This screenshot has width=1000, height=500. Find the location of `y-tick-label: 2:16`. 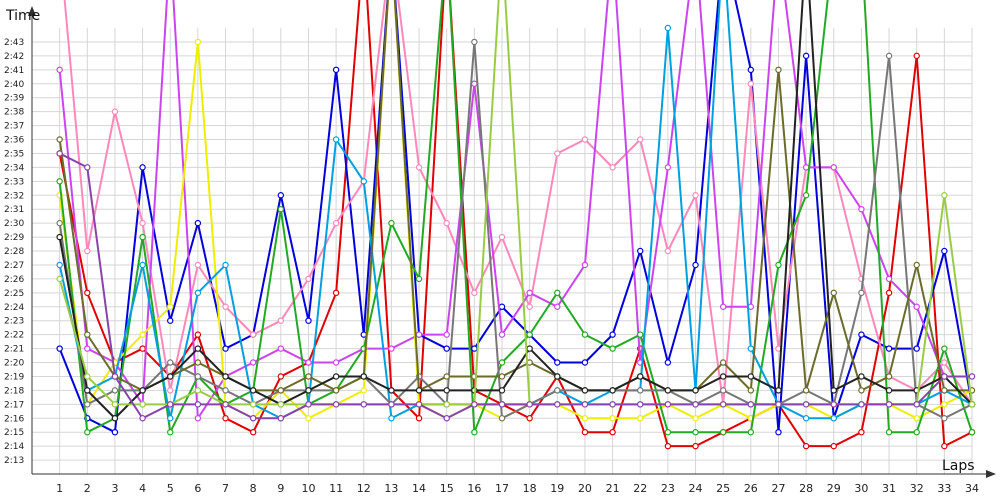

y-tick-label: 2:16 is located at coordinates (14, 419).